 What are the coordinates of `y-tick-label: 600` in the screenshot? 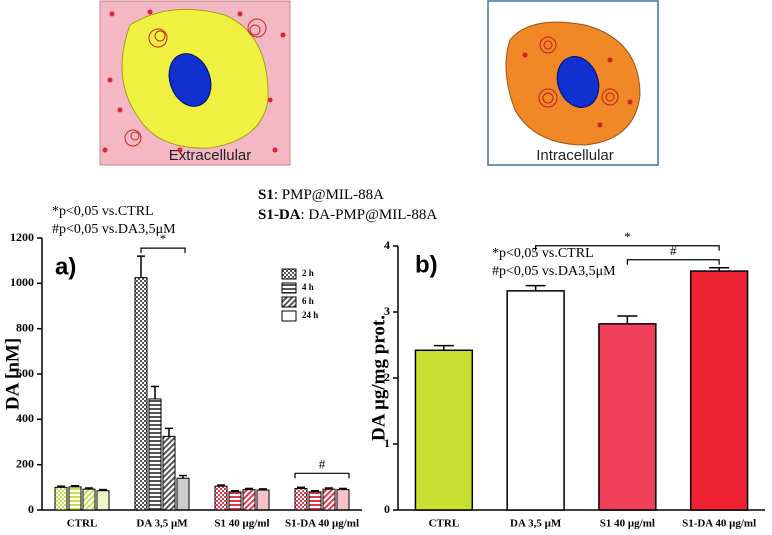 It's located at (25, 373).